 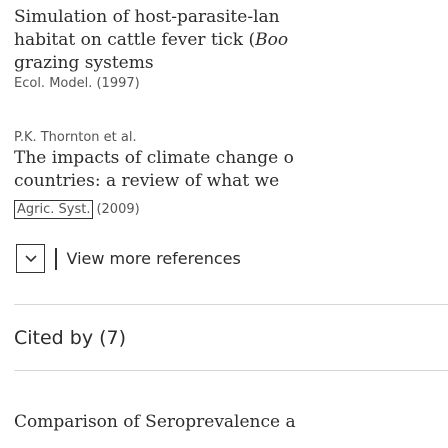 I want to click on view-more-label: View more references, so click(x=153, y=258).